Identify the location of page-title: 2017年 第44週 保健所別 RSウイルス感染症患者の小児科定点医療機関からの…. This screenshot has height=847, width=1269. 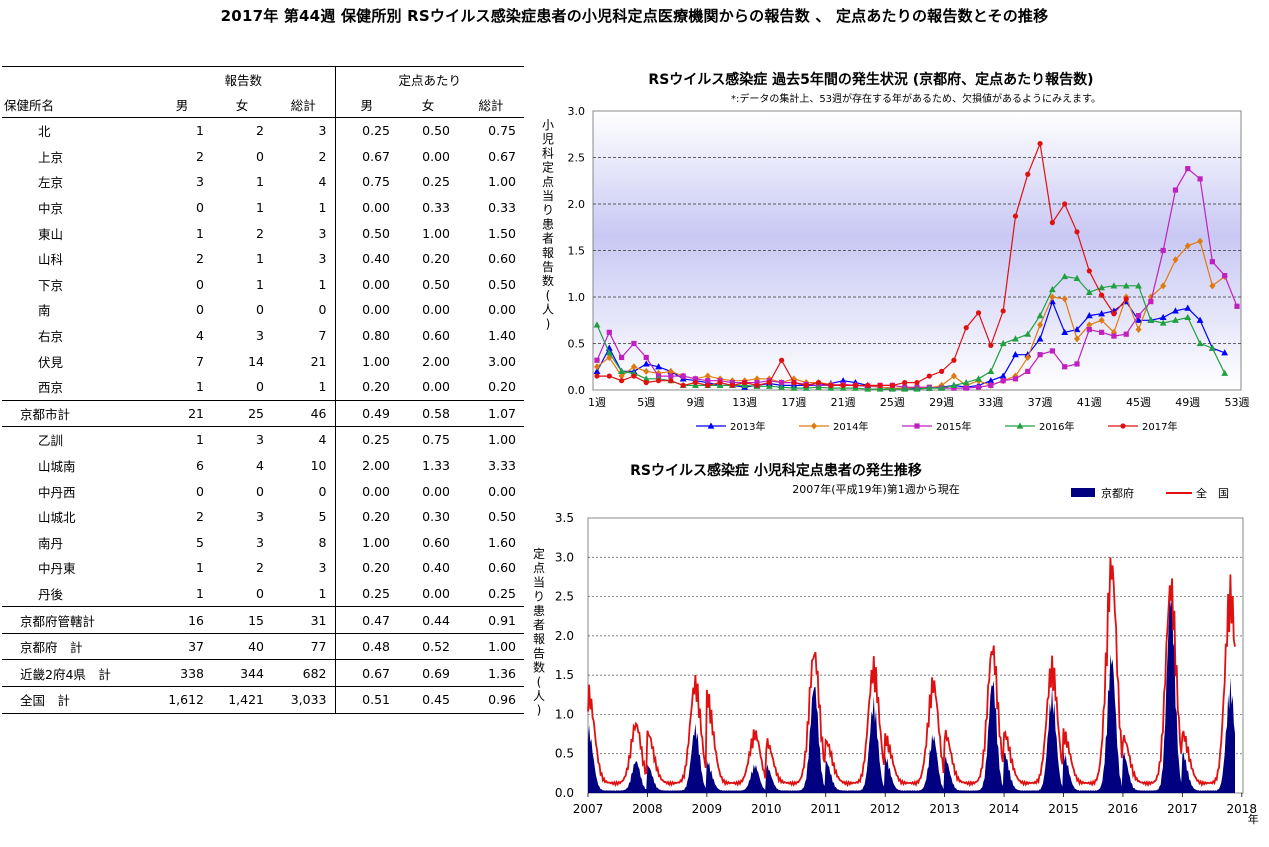
(634, 16).